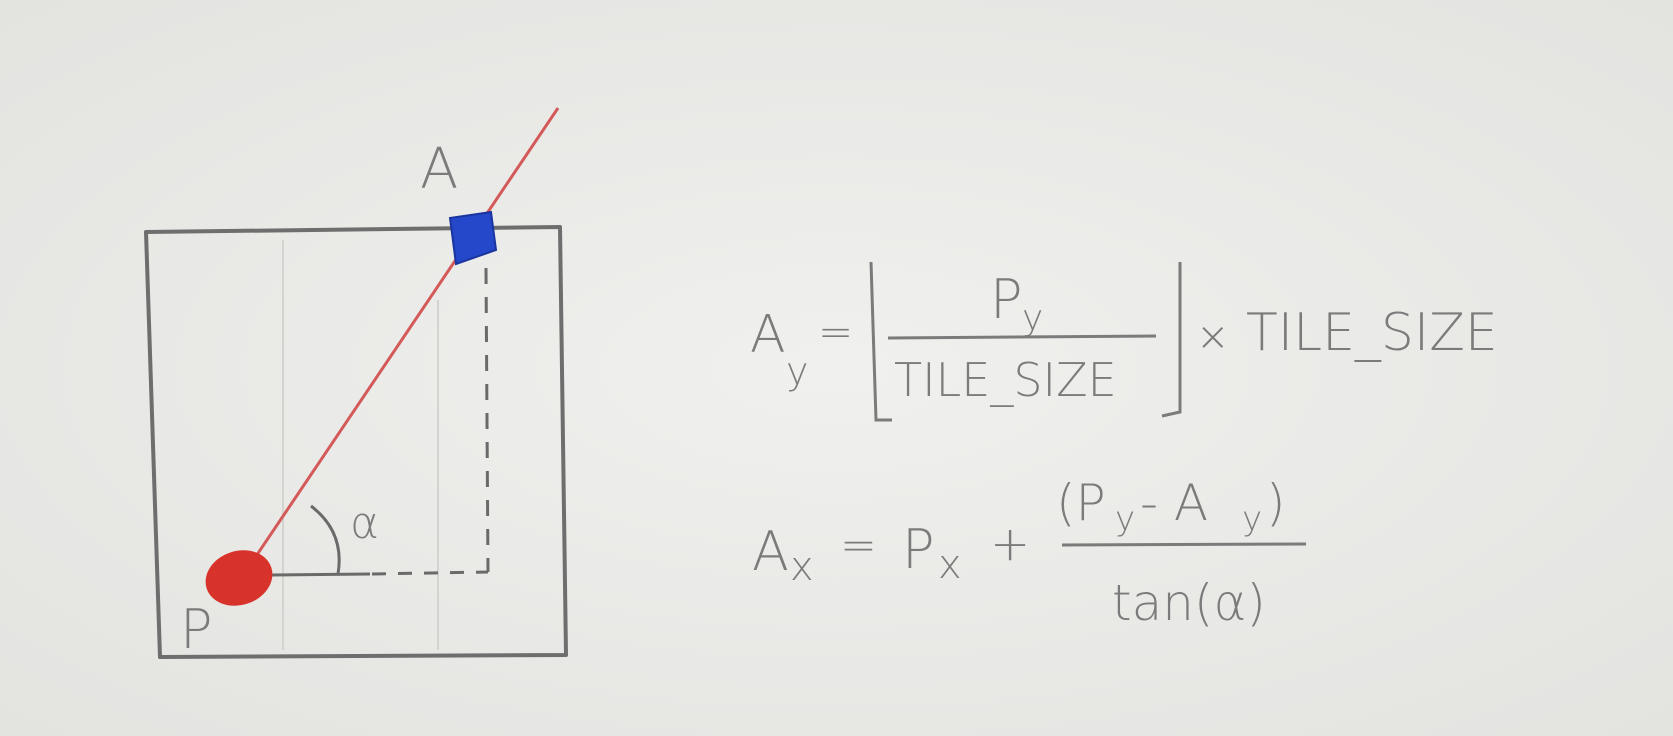 The width and height of the screenshot is (1673, 736). Describe the element at coordinates (918, 549) in the screenshot. I see `eq2-term: P` at that location.